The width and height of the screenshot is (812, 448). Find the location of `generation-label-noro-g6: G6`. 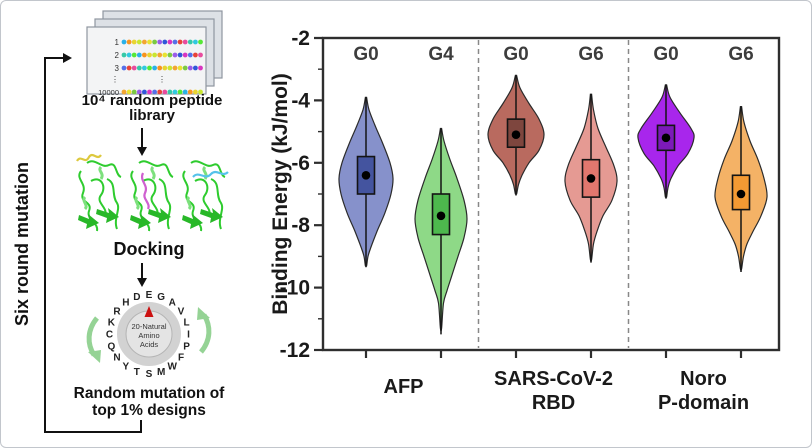

generation-label-noro-g6: G6 is located at coordinates (740, 54).